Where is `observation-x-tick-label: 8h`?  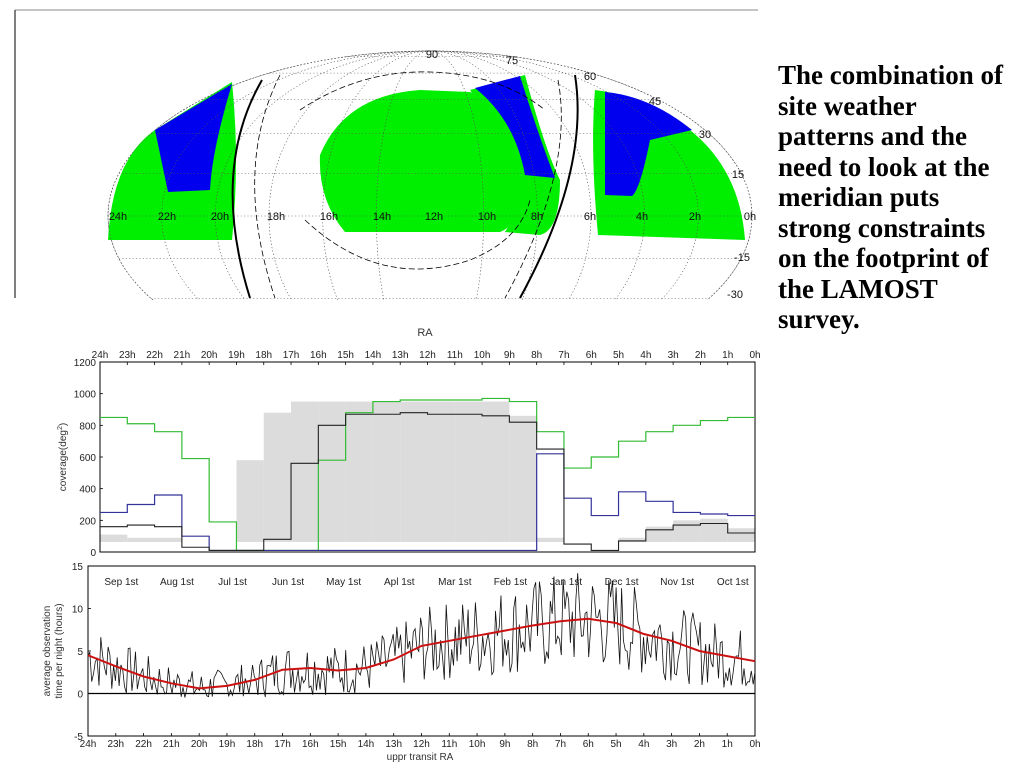
observation-x-tick-label: 8h is located at coordinates (532, 744).